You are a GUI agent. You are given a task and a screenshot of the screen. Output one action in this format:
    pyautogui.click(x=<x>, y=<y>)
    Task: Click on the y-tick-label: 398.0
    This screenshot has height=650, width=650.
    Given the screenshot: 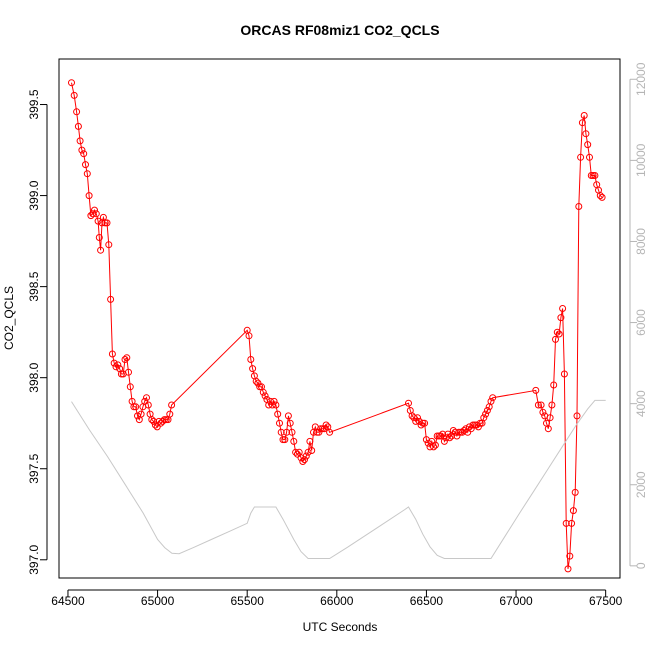 What is the action you would take?
    pyautogui.click(x=34, y=377)
    